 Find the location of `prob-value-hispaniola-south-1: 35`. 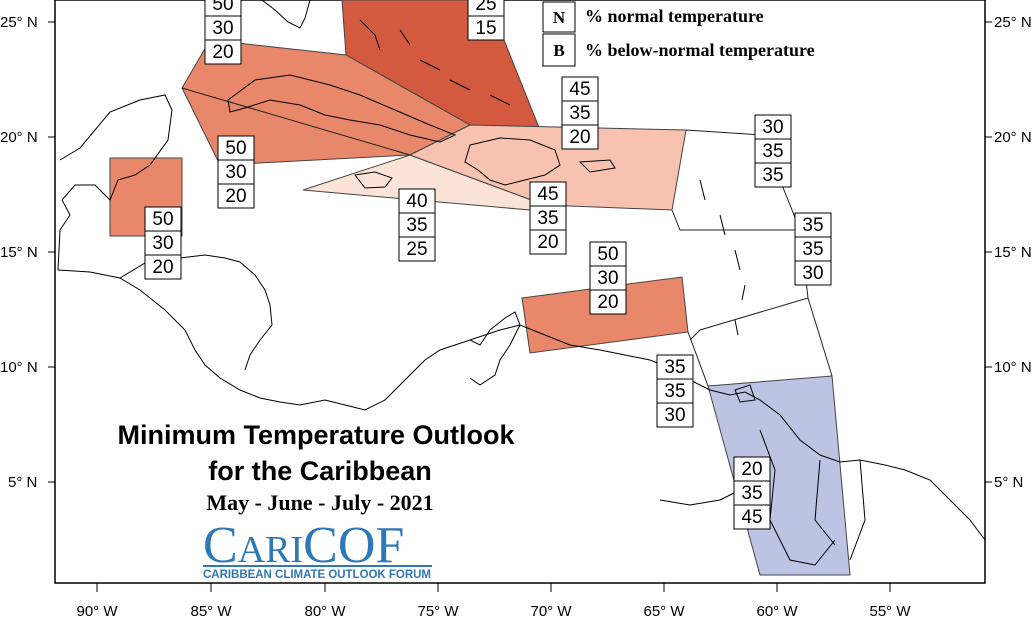

prob-value-hispaniola-south-1: 35 is located at coordinates (547, 218).